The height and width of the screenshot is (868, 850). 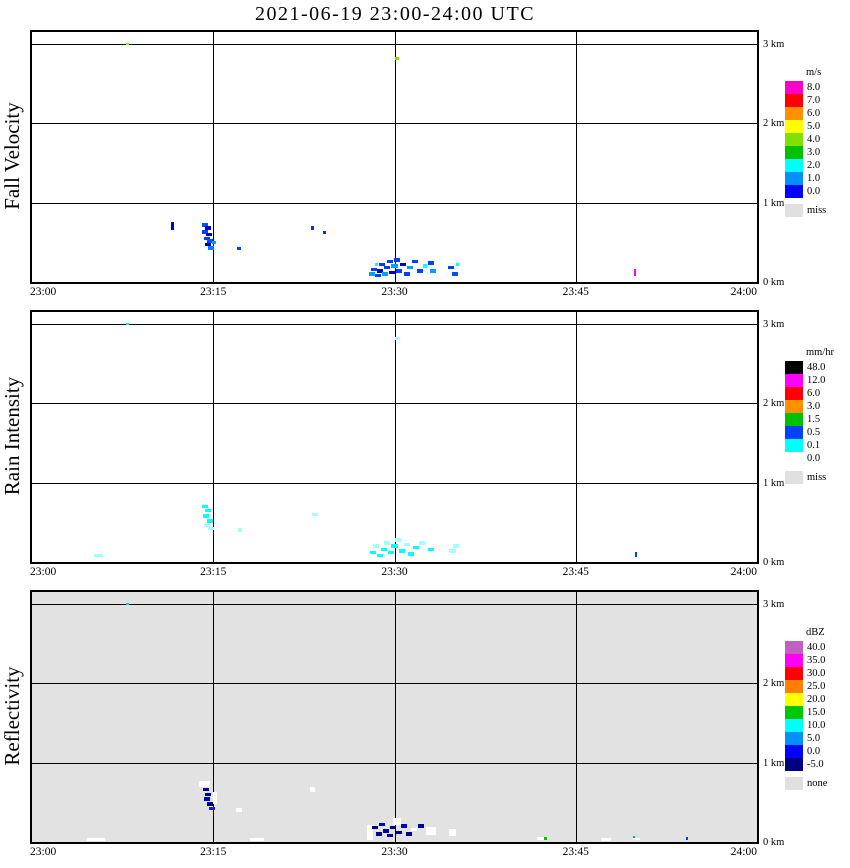 What do you see at coordinates (816, 686) in the screenshot?
I see `legend-value-label: 25.0` at bounding box center [816, 686].